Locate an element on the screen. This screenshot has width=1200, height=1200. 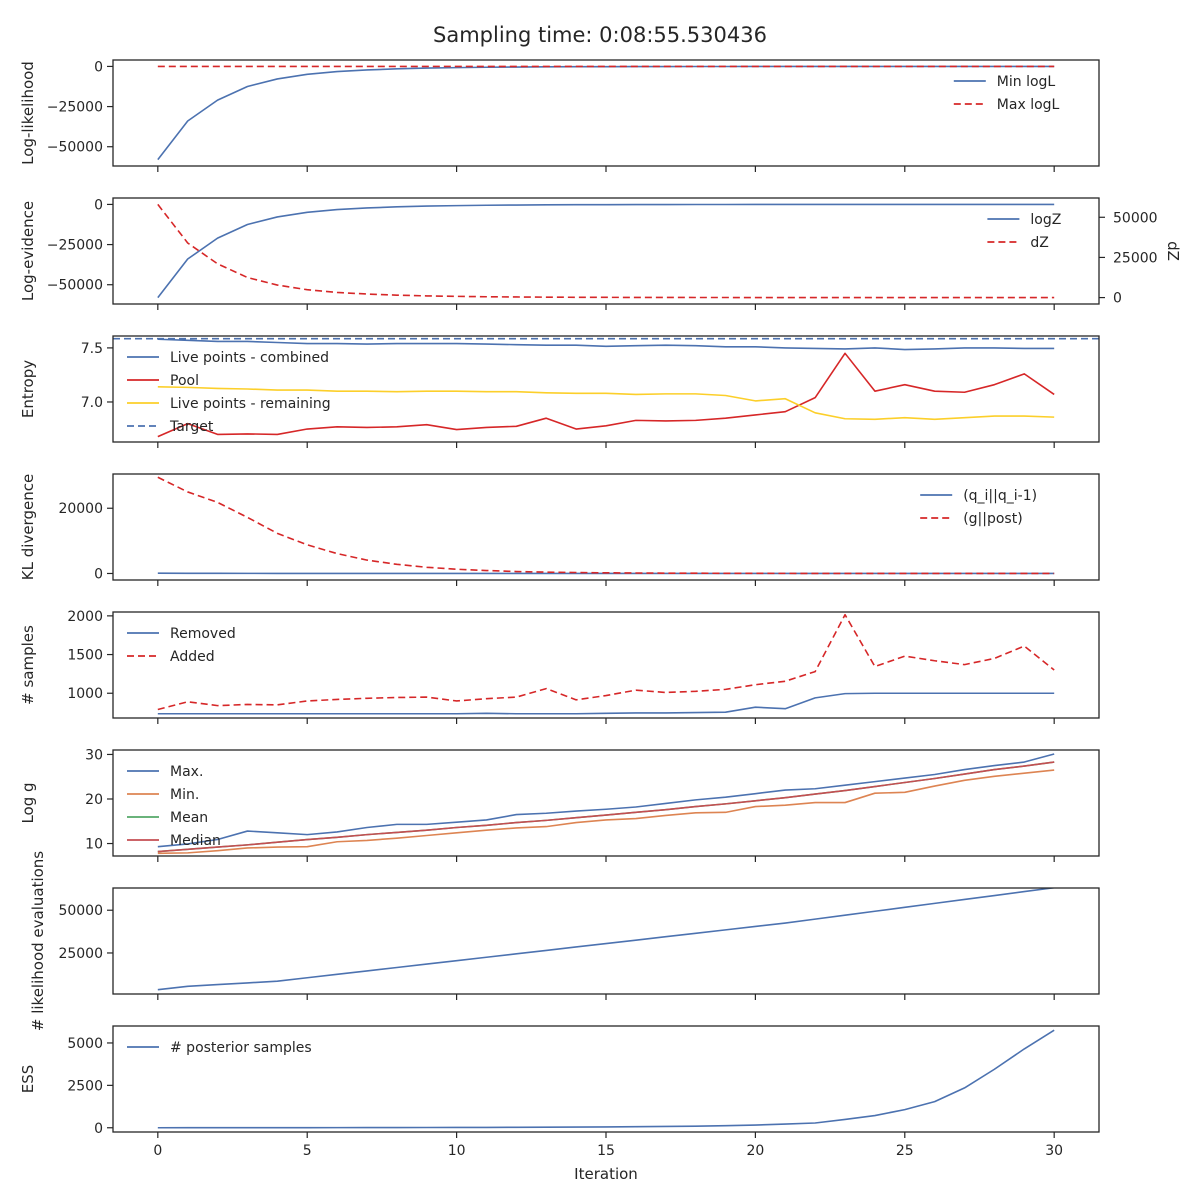
series-pool-line is located at coordinates (606, 395).